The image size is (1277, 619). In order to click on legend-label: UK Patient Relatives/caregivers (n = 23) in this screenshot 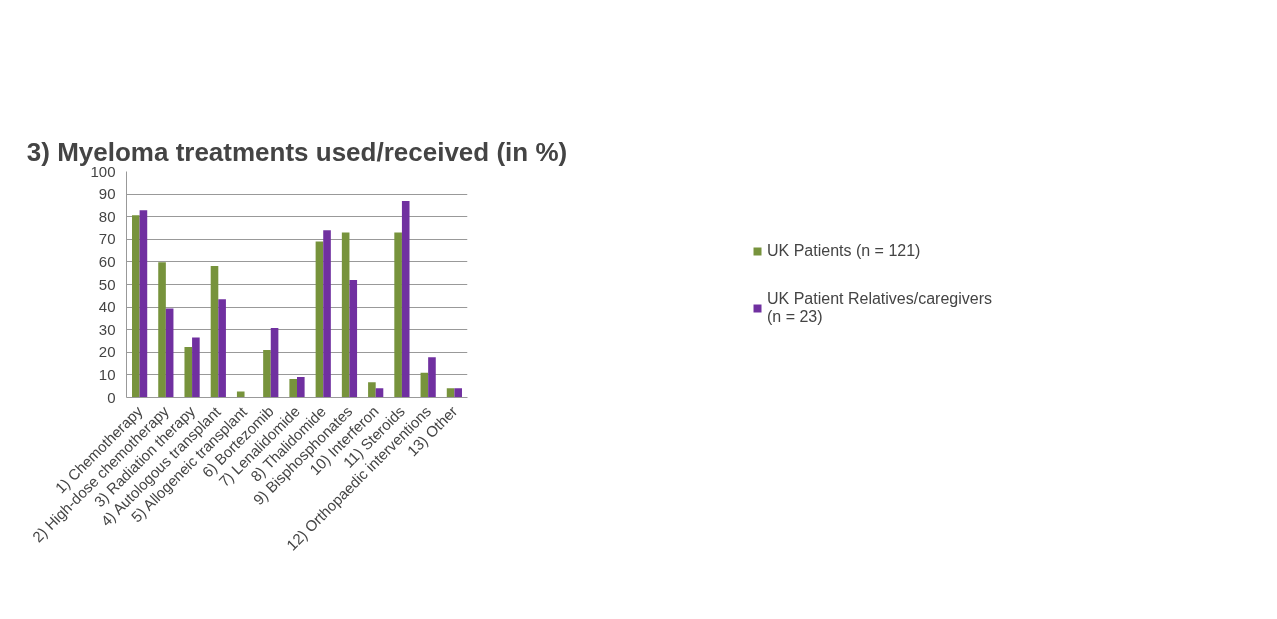, I will do `click(879, 308)`.